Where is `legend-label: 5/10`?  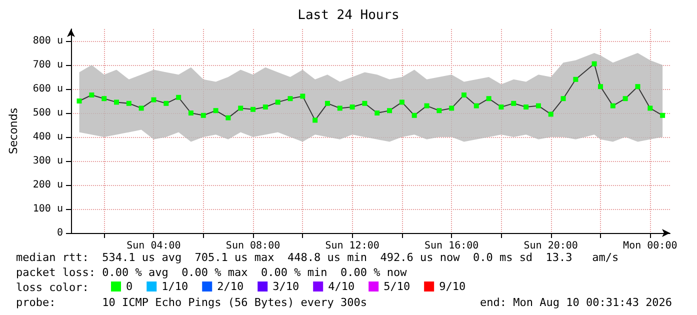 legend-label: 5/10 is located at coordinates (397, 286).